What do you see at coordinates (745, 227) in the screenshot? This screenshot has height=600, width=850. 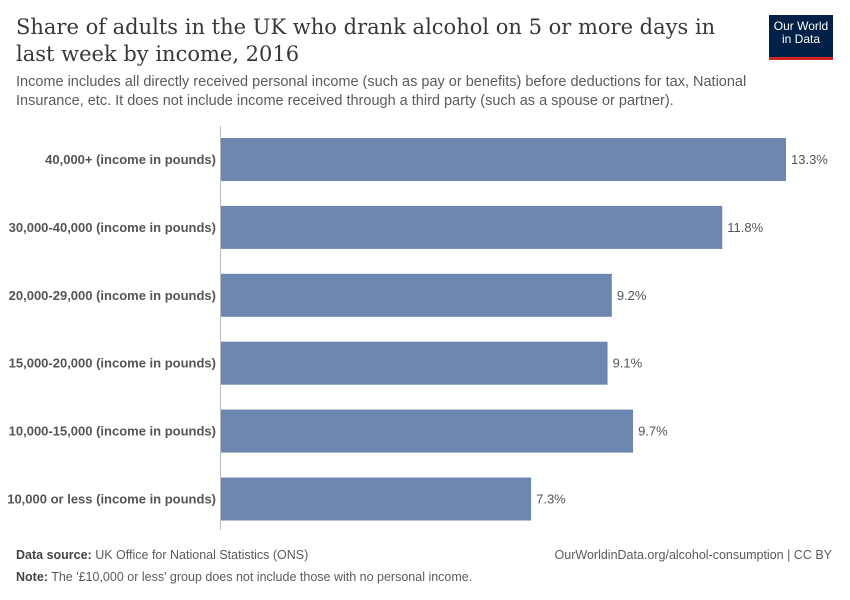 I see `value-label: 11.8%` at bounding box center [745, 227].